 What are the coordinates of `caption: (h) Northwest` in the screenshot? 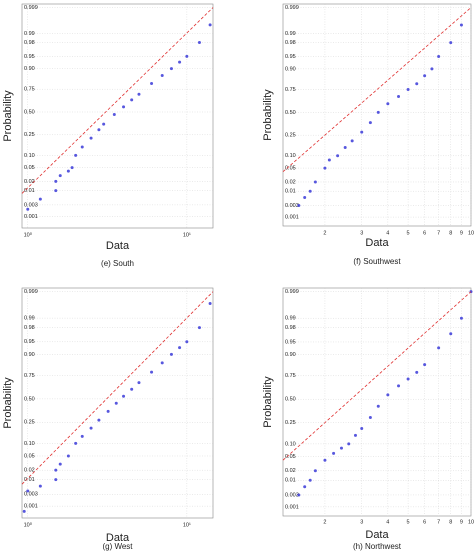 It's located at (377, 546).